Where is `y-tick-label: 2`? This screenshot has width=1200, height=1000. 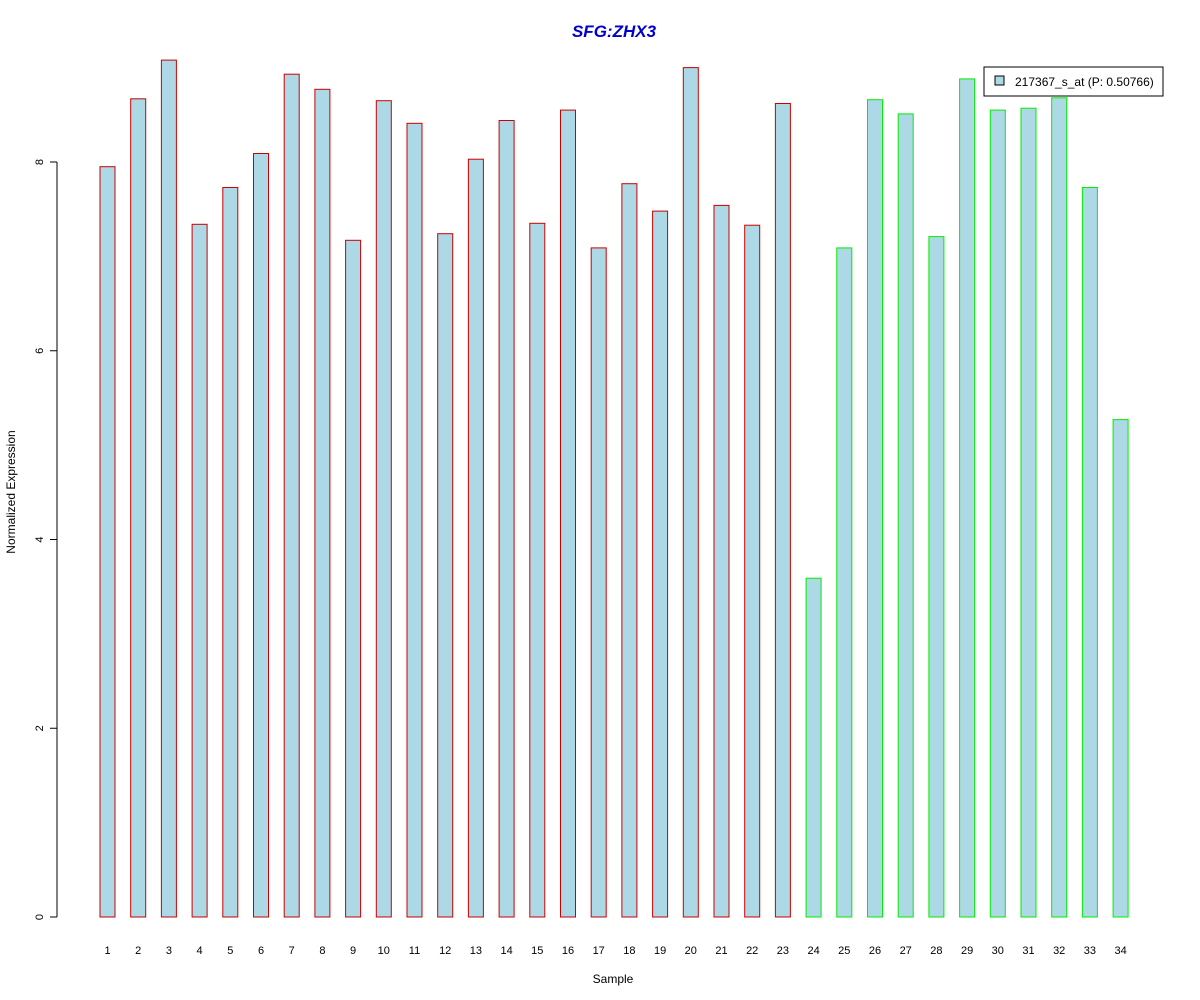 y-tick-label: 2 is located at coordinates (40, 728).